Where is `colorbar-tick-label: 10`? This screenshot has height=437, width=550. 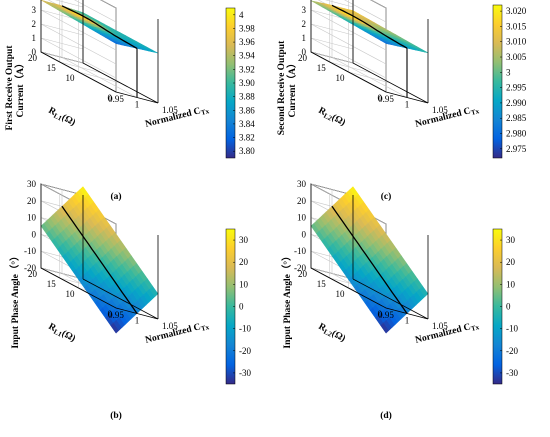
colorbar-tick-label: 10 is located at coordinates (244, 284).